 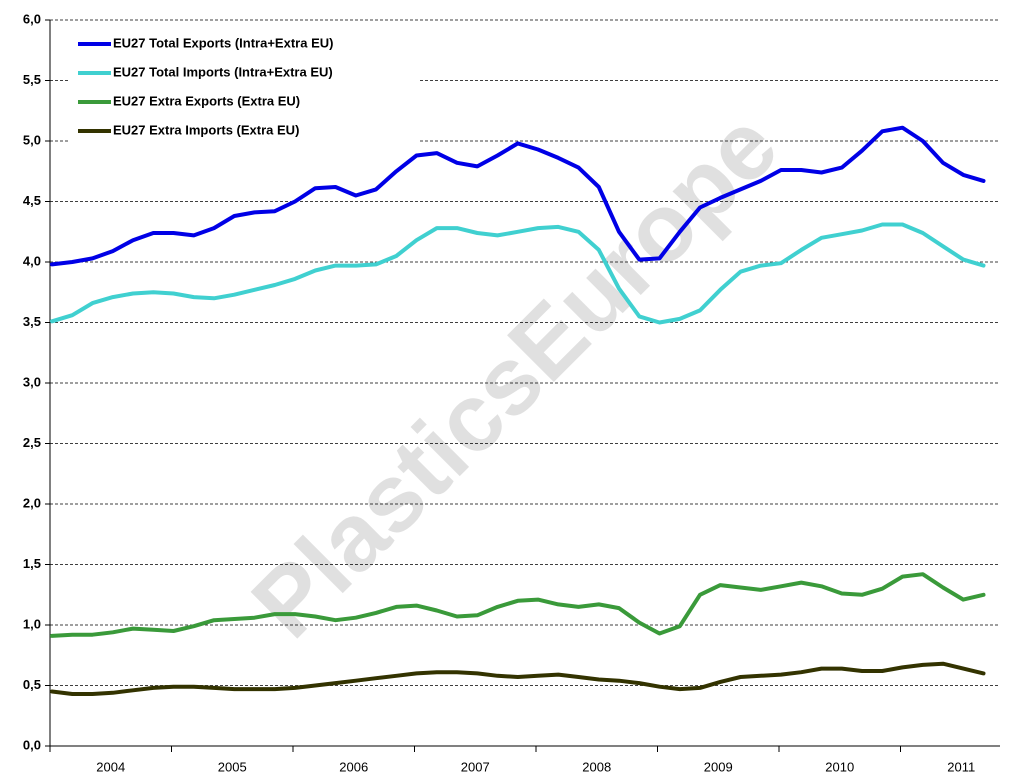 I want to click on legend, so click(x=245, y=89).